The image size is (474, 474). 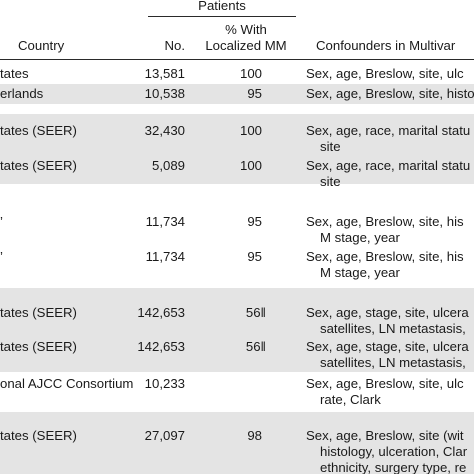 I want to click on patients-group-header: Patients, so click(x=222, y=6).